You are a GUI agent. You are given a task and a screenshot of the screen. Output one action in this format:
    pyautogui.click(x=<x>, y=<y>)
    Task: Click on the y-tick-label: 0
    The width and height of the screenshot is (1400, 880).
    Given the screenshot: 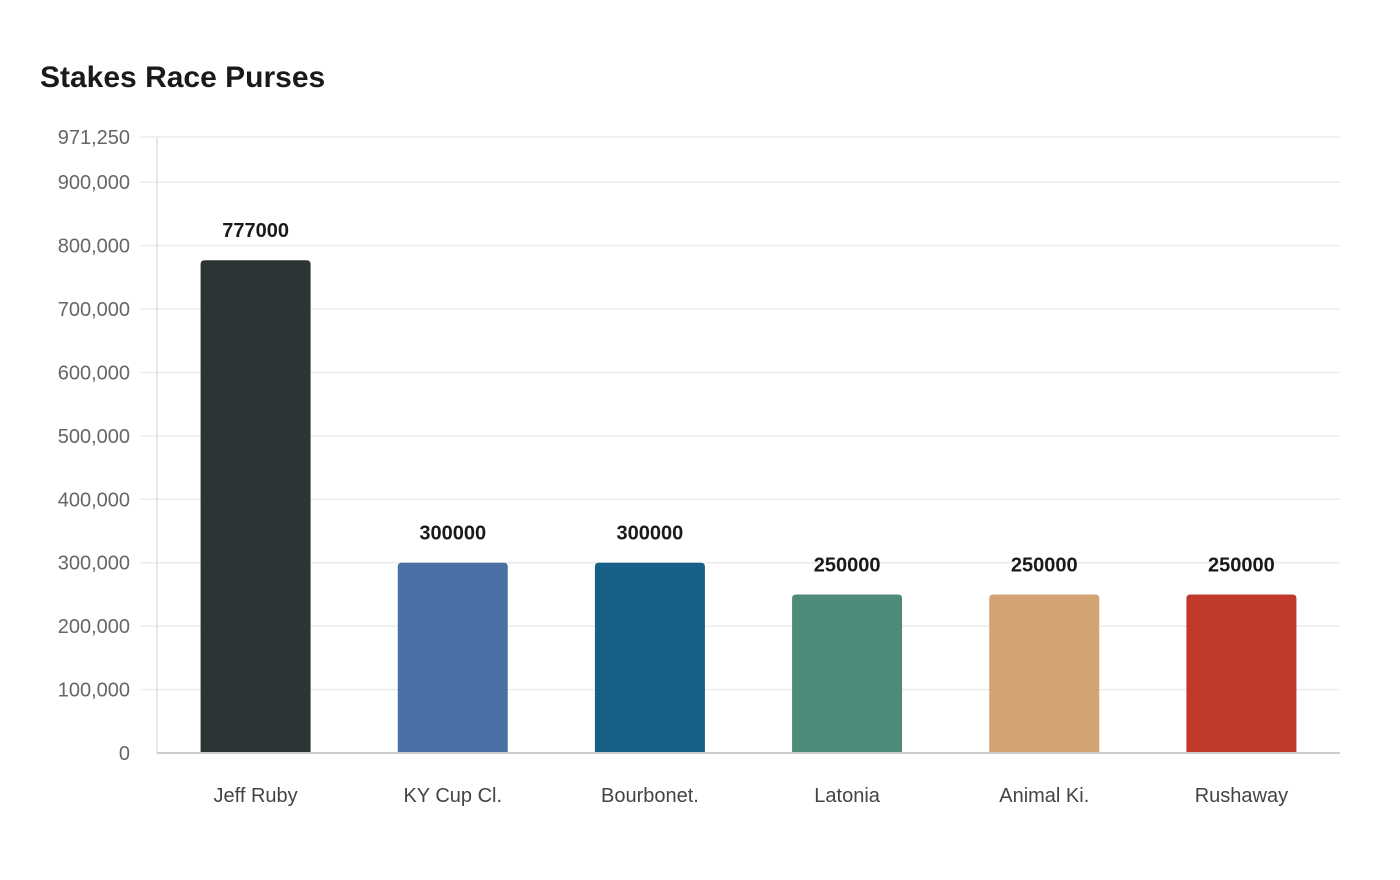 What is the action you would take?
    pyautogui.click(x=124, y=754)
    